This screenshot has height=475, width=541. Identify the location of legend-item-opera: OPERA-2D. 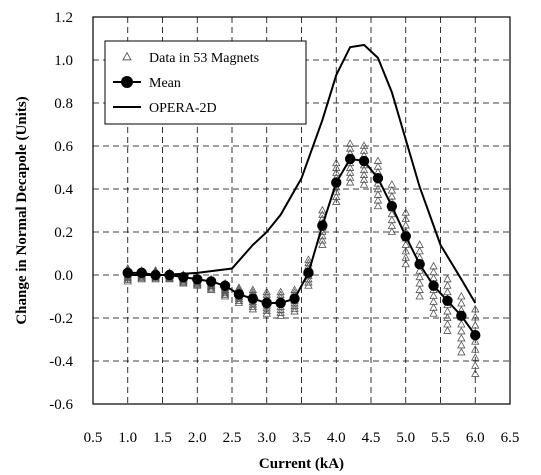
(165, 108).